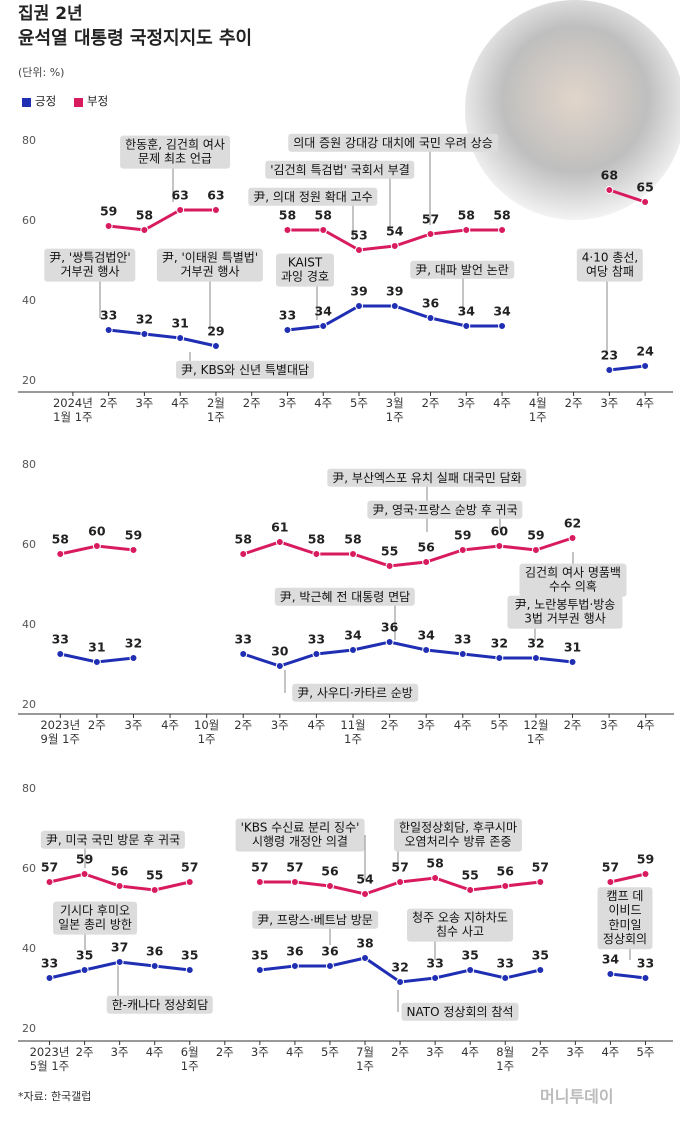 Image resolution: width=680 pixels, height=1121 pixels. I want to click on annotation: 尹, 사우디·카타르 순방, so click(355, 693).